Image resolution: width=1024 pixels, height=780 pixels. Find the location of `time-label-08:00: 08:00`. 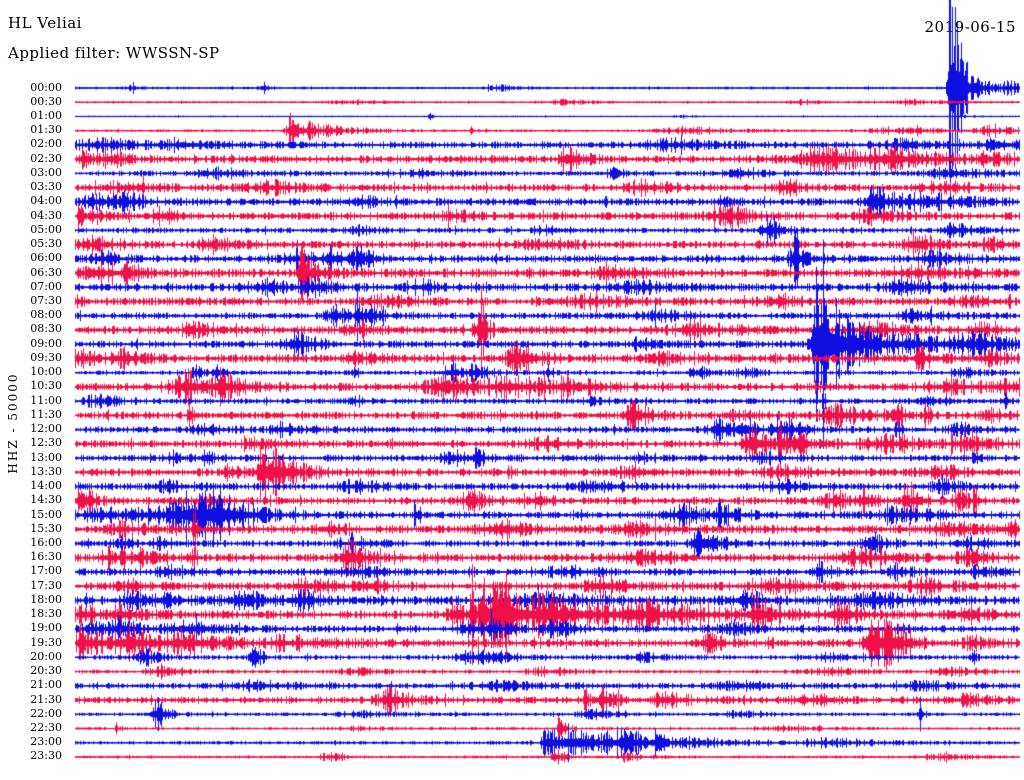

time-label-08:00: 08:00 is located at coordinates (46, 315).